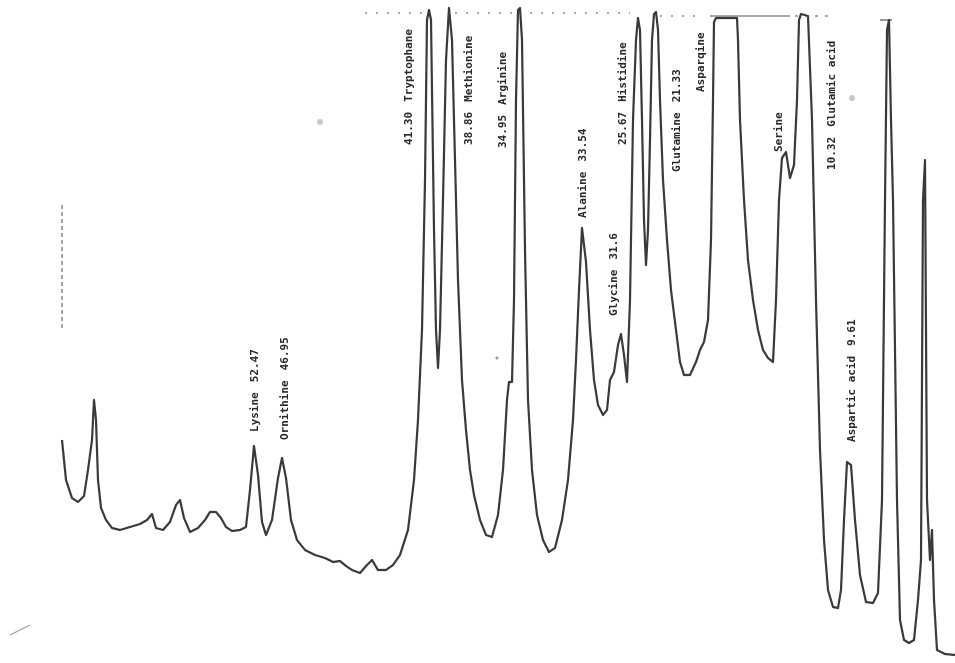  I want to click on peak-label-arginine: 34.95Arginine, so click(502, 100).